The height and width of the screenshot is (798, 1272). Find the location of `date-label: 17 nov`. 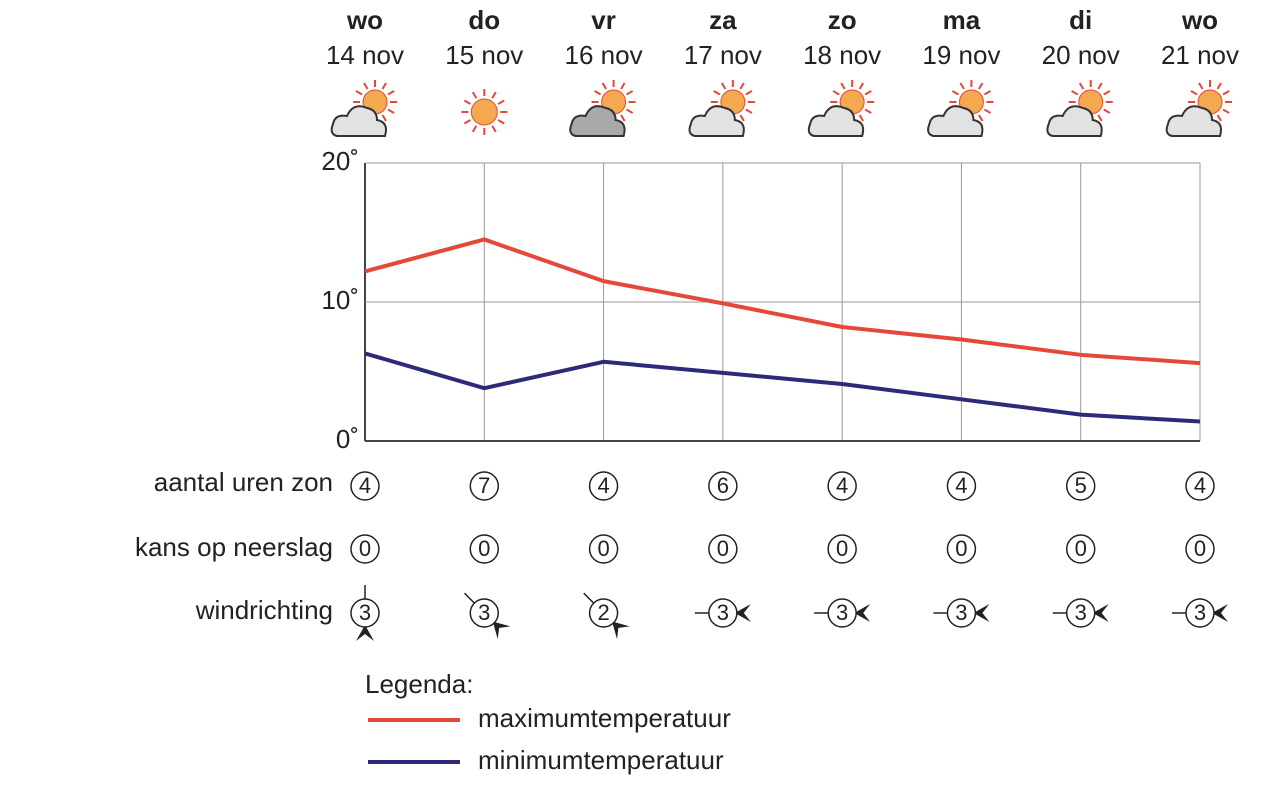

date-label: 17 nov is located at coordinates (723, 55).